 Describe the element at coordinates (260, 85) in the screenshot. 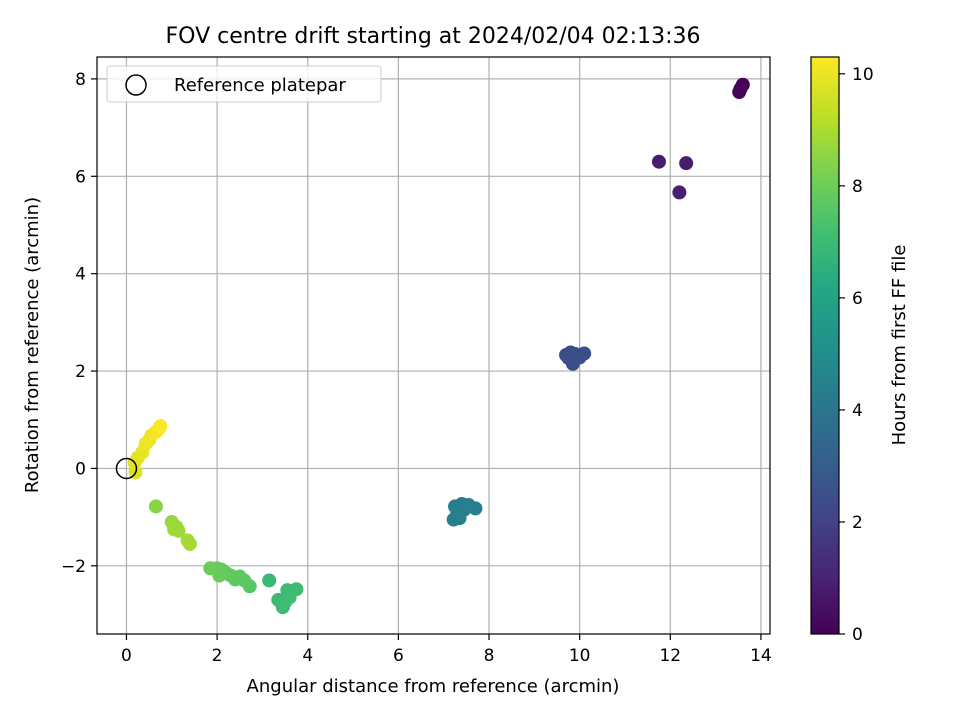

I see `legend-label-reference: Reference platepar` at that location.